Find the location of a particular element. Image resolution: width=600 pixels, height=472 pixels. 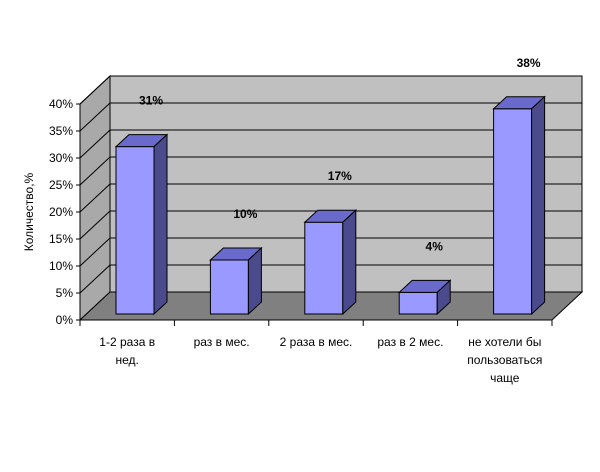

x-tick-label: не хотели бы пользоваться чаще is located at coordinates (504, 360).